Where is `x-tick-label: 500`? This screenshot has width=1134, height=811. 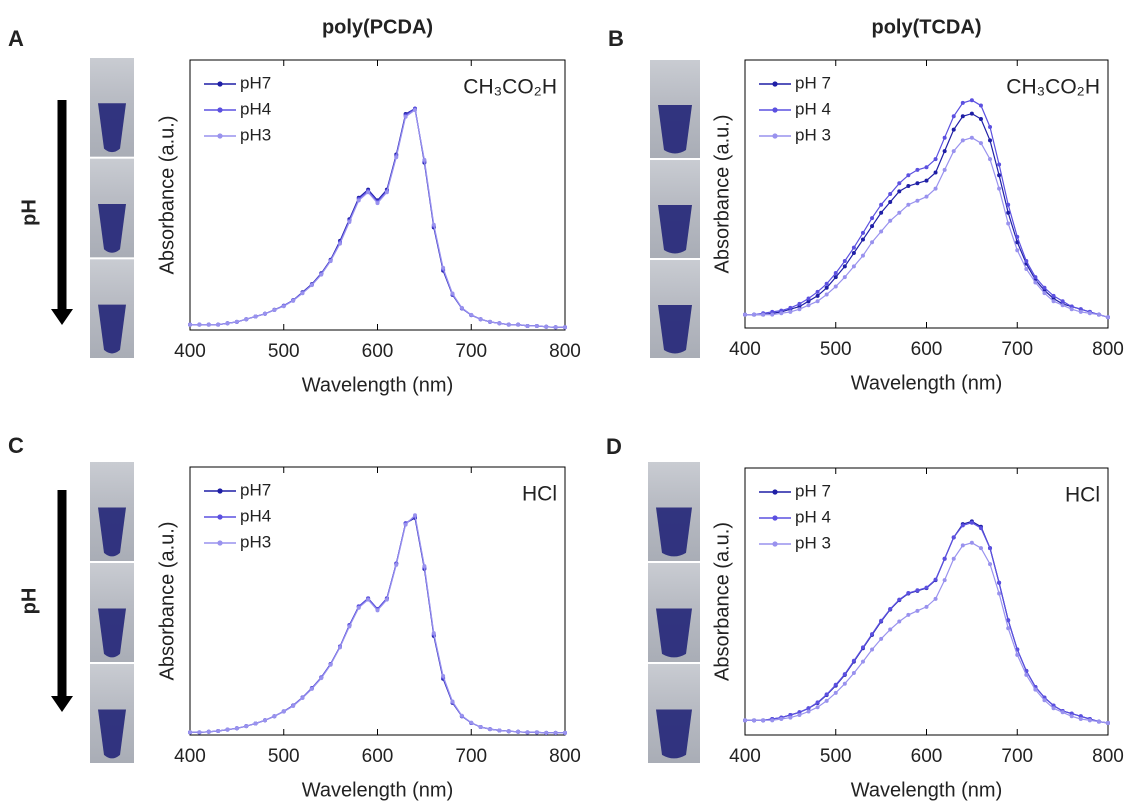 x-tick-label: 500 is located at coordinates (284, 756).